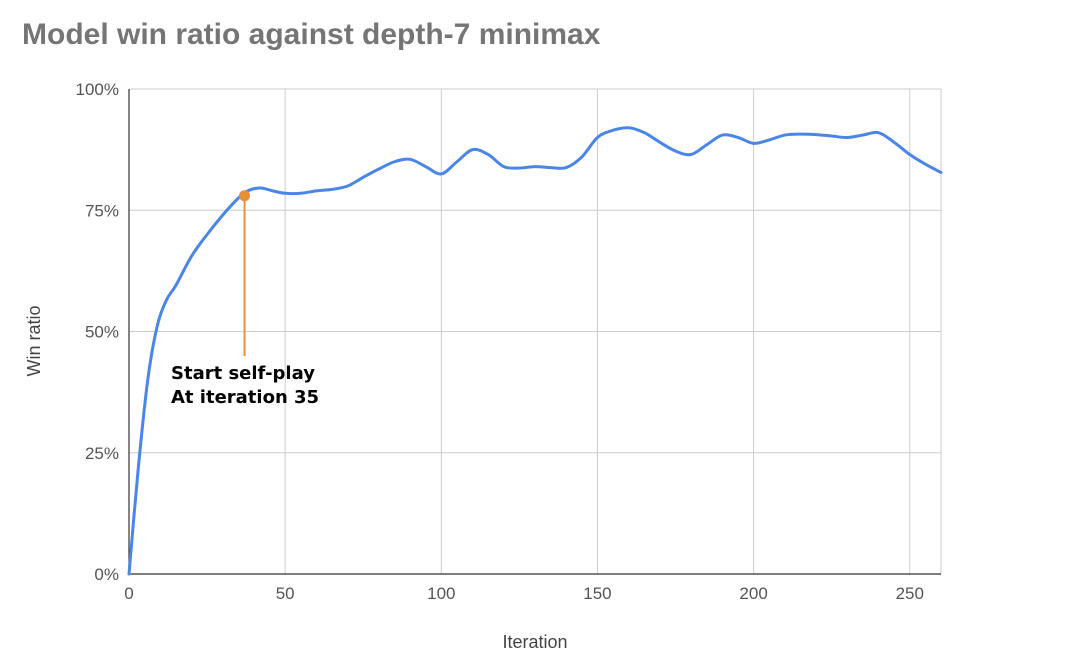  Describe the element at coordinates (245, 397) in the screenshot. I see `annotation-text-line: At iteration 35` at that location.